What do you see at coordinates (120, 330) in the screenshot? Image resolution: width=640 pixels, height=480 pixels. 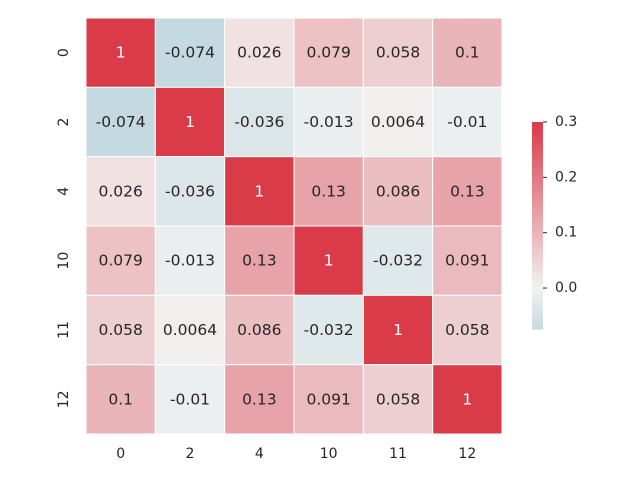 I see `heatmap-cell-r4-c0` at bounding box center [120, 330].